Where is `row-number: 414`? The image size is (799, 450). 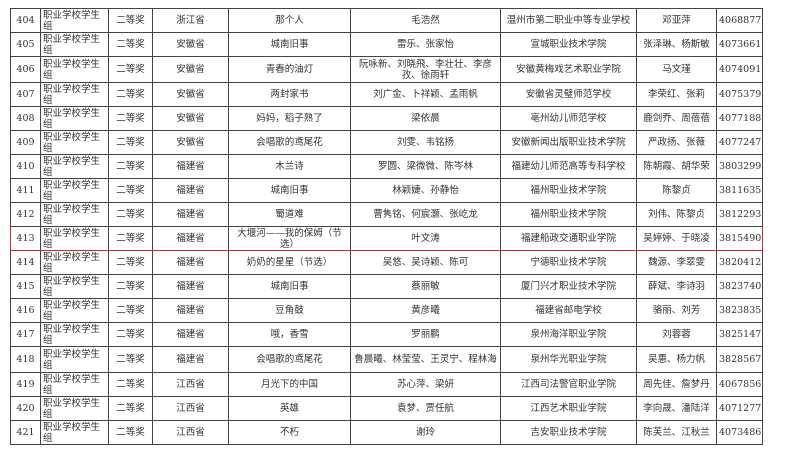 row-number: 414 is located at coordinates (25, 262).